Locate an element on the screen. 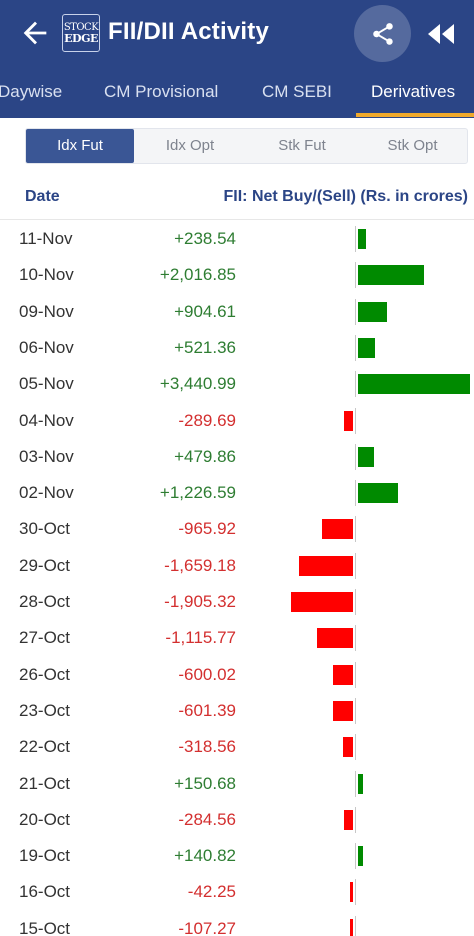 The image size is (474, 936). row-date: 15-Oct is located at coordinates (45, 927).